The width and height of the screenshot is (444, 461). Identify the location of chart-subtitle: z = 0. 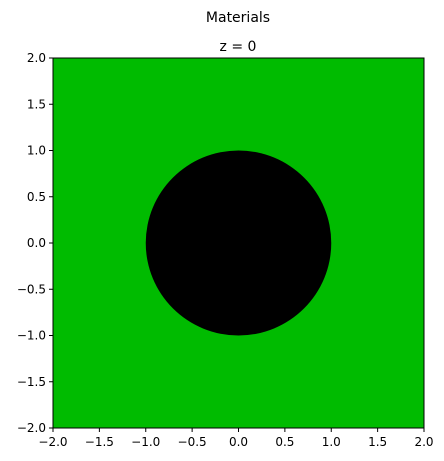
(238, 47).